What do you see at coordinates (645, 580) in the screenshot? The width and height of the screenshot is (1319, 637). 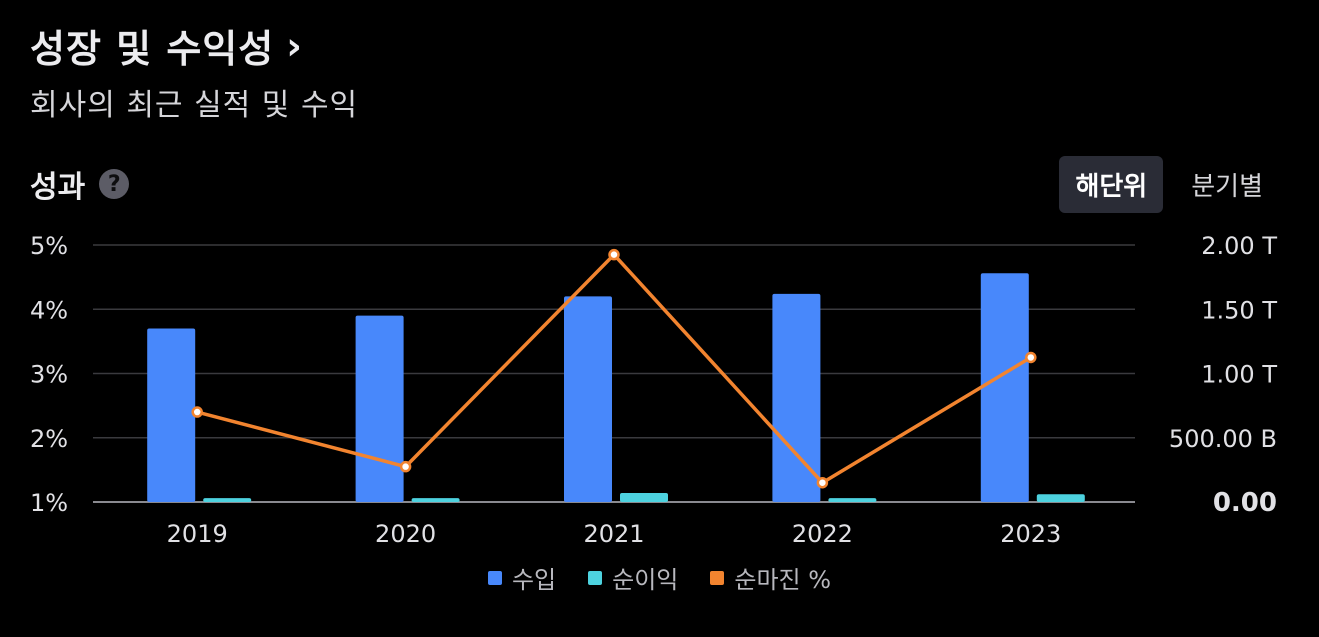 I see `legend-label: 순이익` at bounding box center [645, 580].